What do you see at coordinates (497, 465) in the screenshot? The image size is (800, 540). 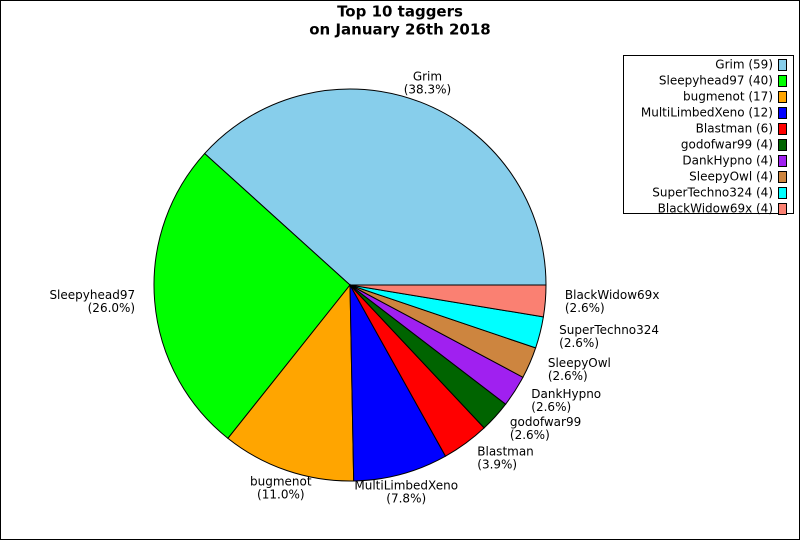 I see `slice-percent: (3.9%)` at bounding box center [497, 465].